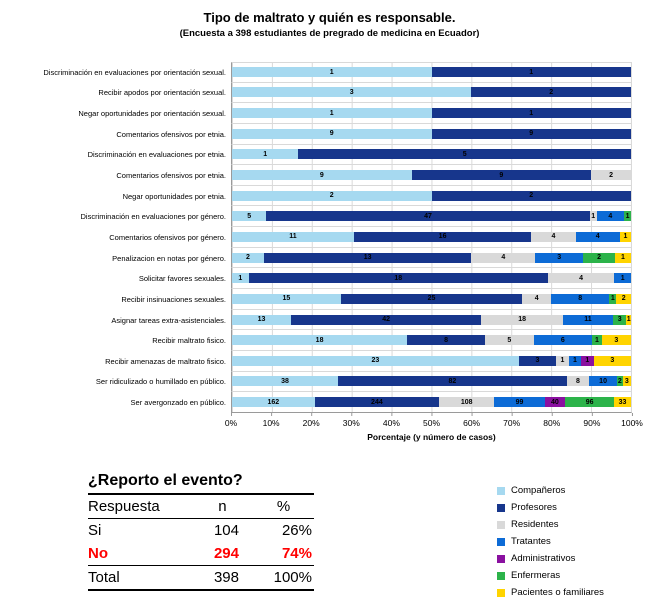  I want to click on segment-value-label: 33, so click(622, 402).